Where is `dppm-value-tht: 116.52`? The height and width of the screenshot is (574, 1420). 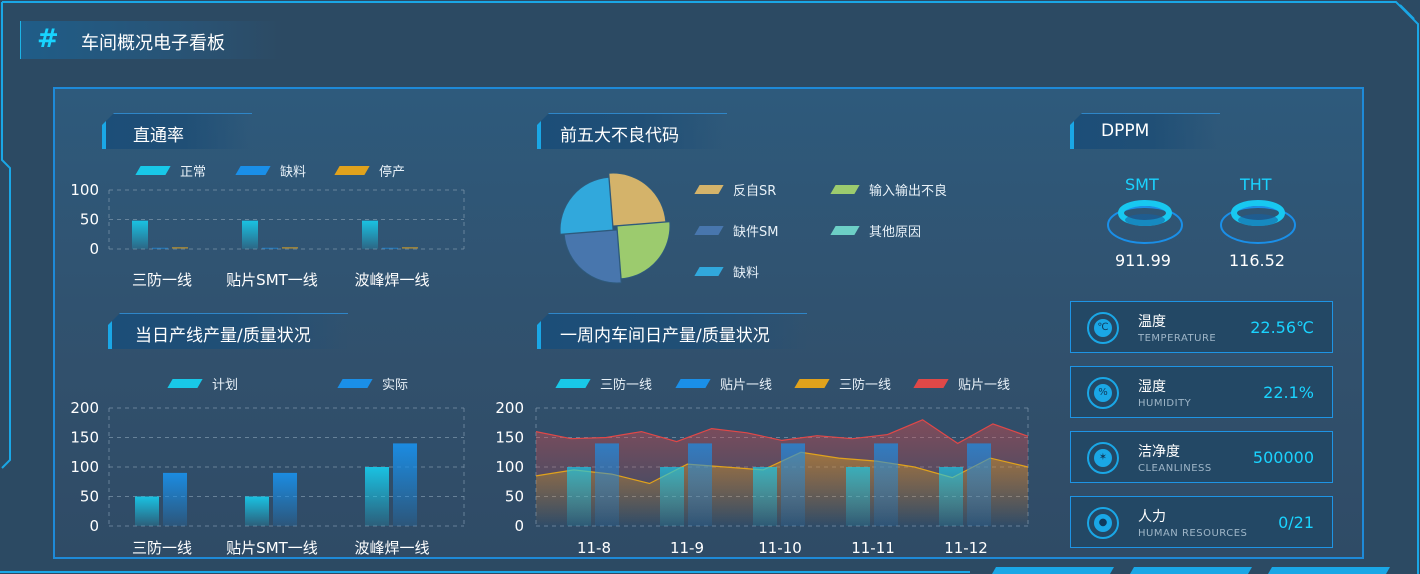 dppm-value-tht: 116.52 is located at coordinates (1257, 260).